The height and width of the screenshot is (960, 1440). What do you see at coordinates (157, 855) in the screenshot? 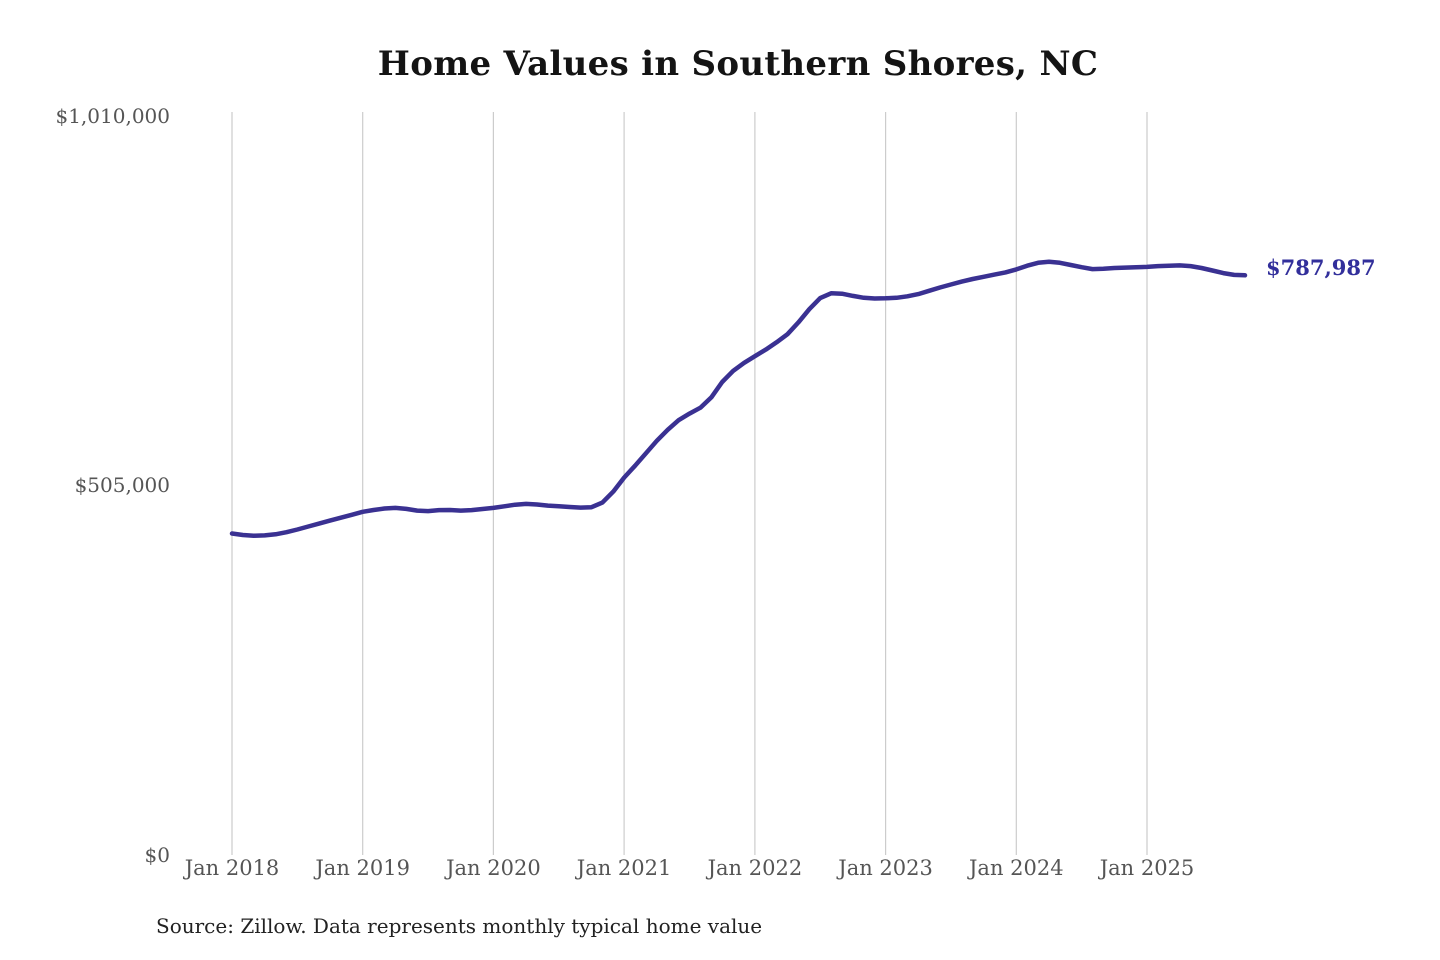
I see `y-tick-0: $0` at bounding box center [157, 855].